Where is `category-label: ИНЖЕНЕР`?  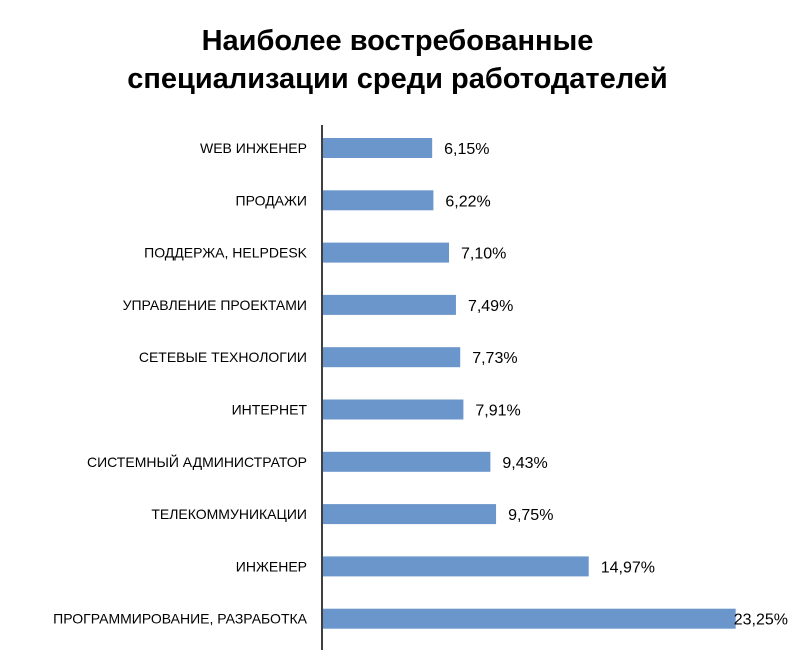 category-label: ИНЖЕНЕР is located at coordinates (271, 566).